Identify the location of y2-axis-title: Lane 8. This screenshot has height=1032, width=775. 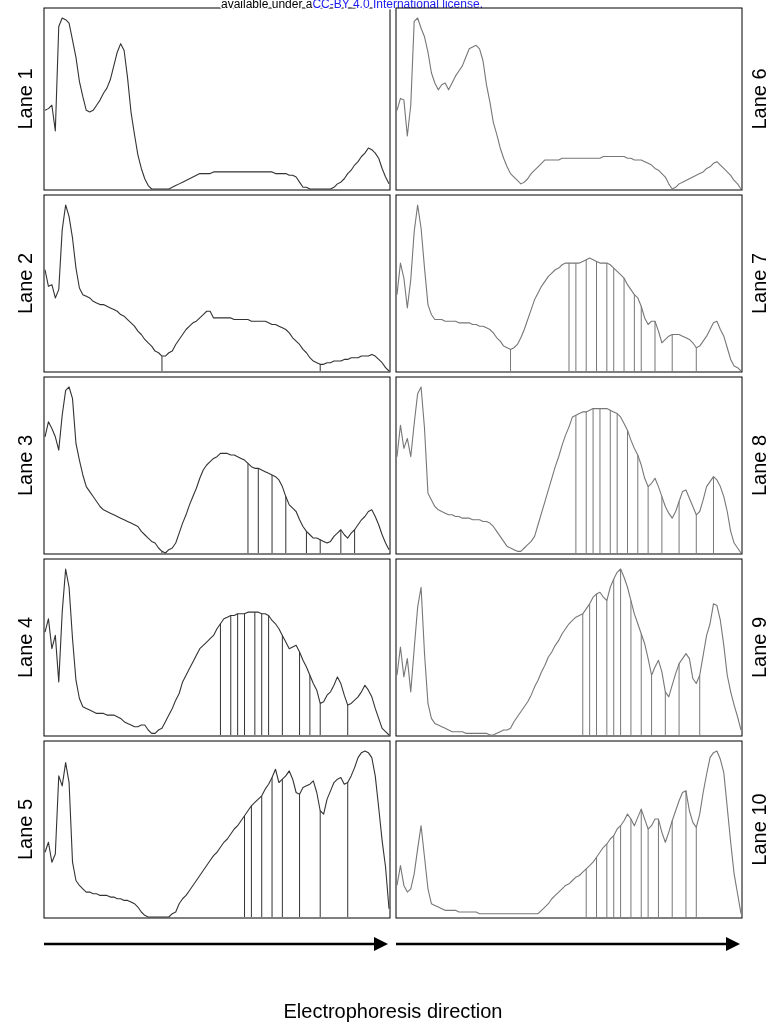
(759, 465).